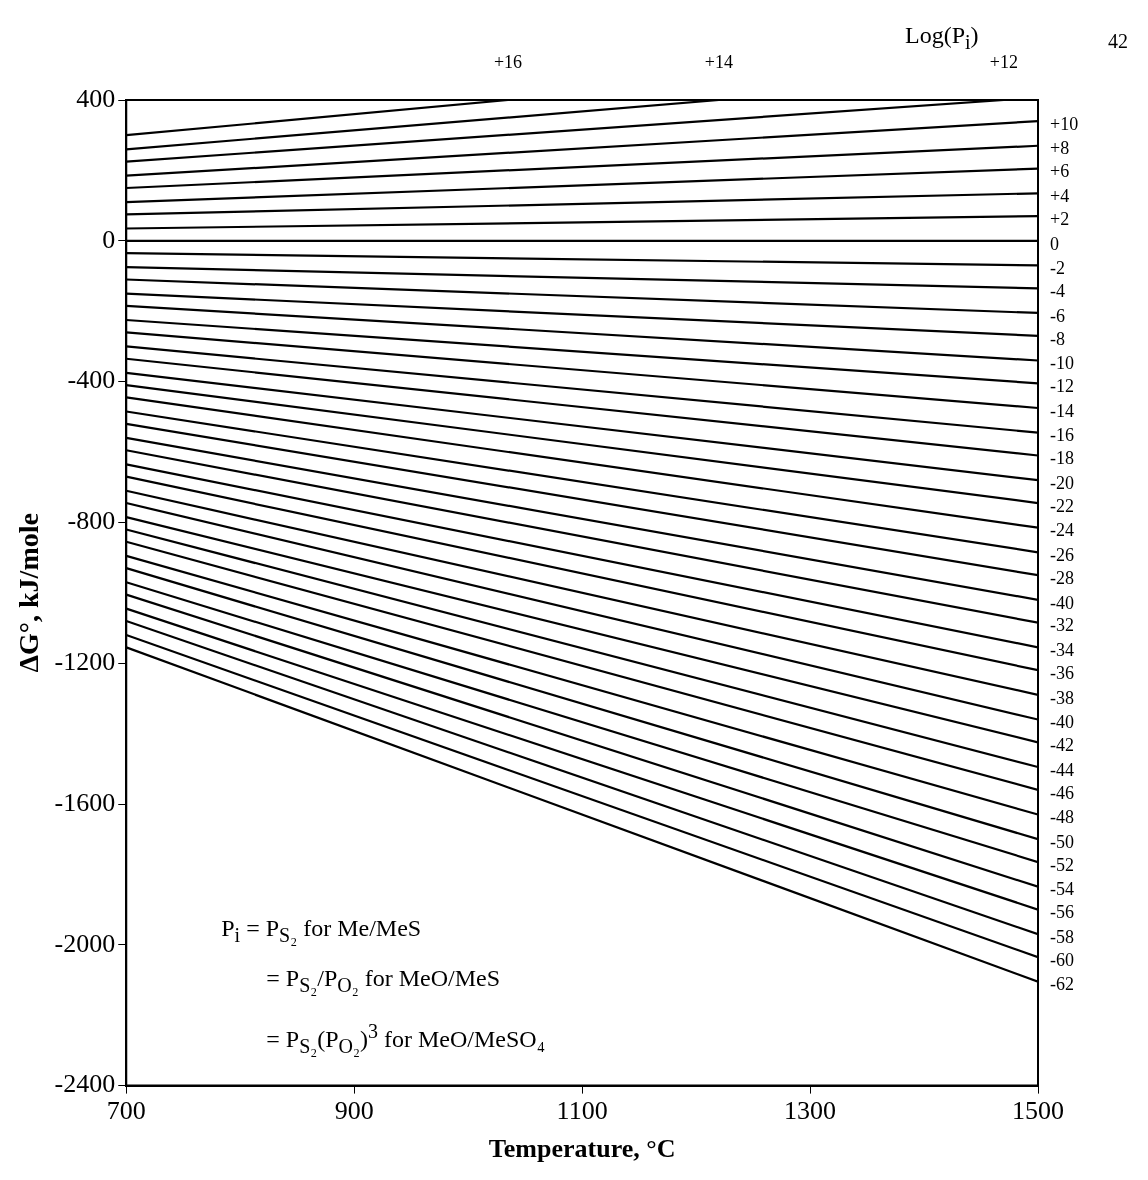 The height and width of the screenshot is (1180, 1148). Describe the element at coordinates (1062, 410) in the screenshot. I see `series-label: -14` at that location.